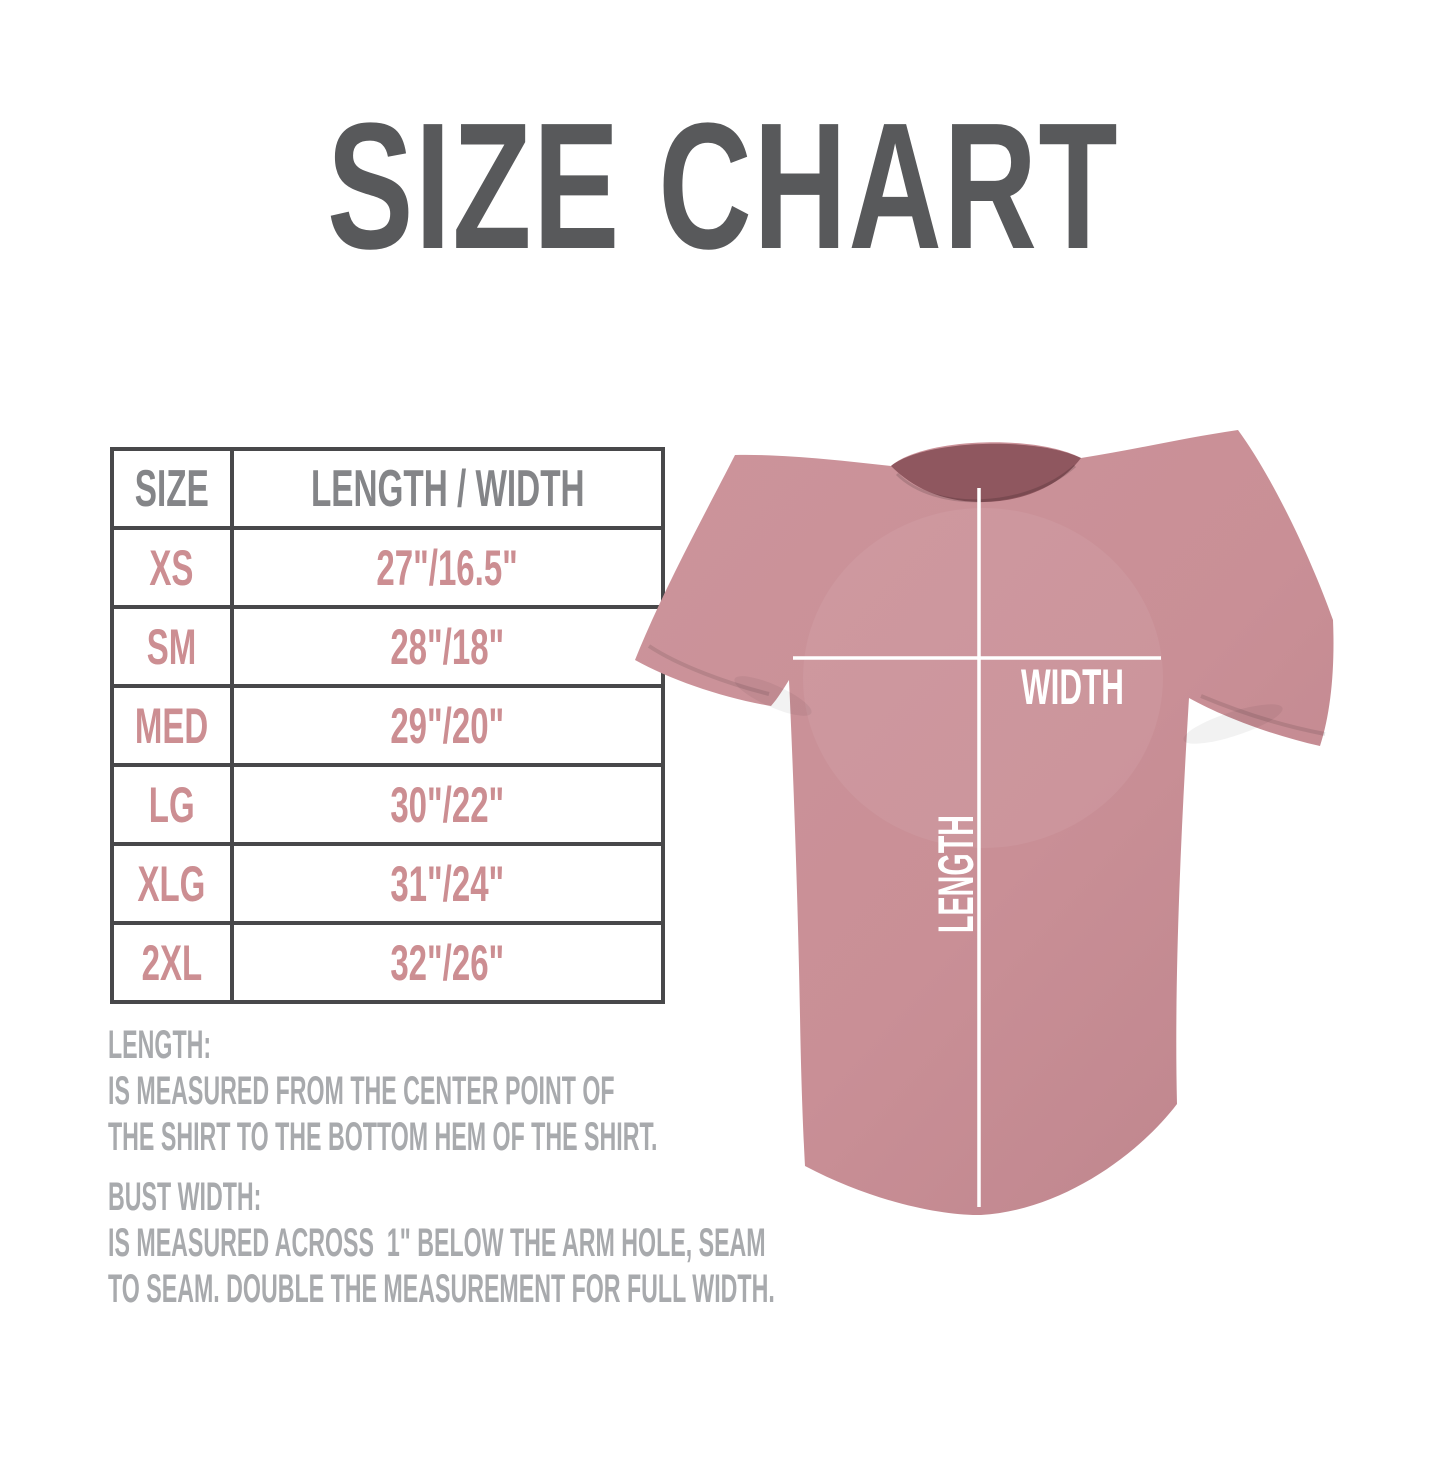 The height and width of the screenshot is (1469, 1445). I want to click on measurement-cell: 27"/16.5", so click(447, 567).